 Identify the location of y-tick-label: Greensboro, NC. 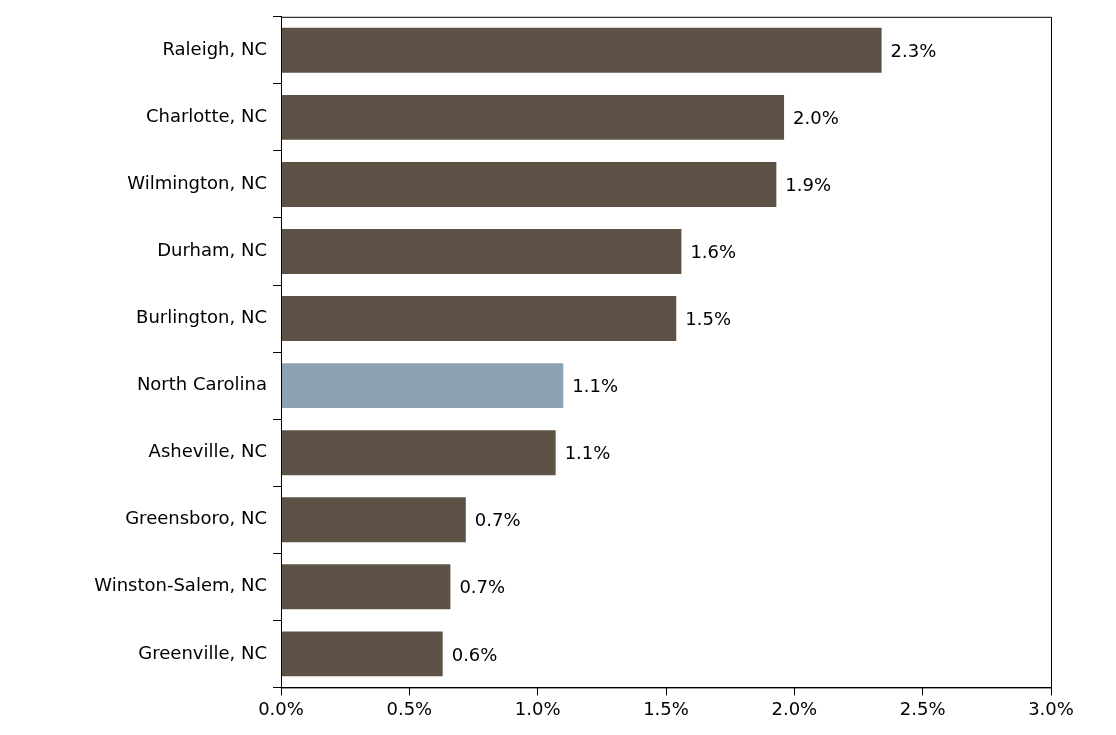
(196, 518).